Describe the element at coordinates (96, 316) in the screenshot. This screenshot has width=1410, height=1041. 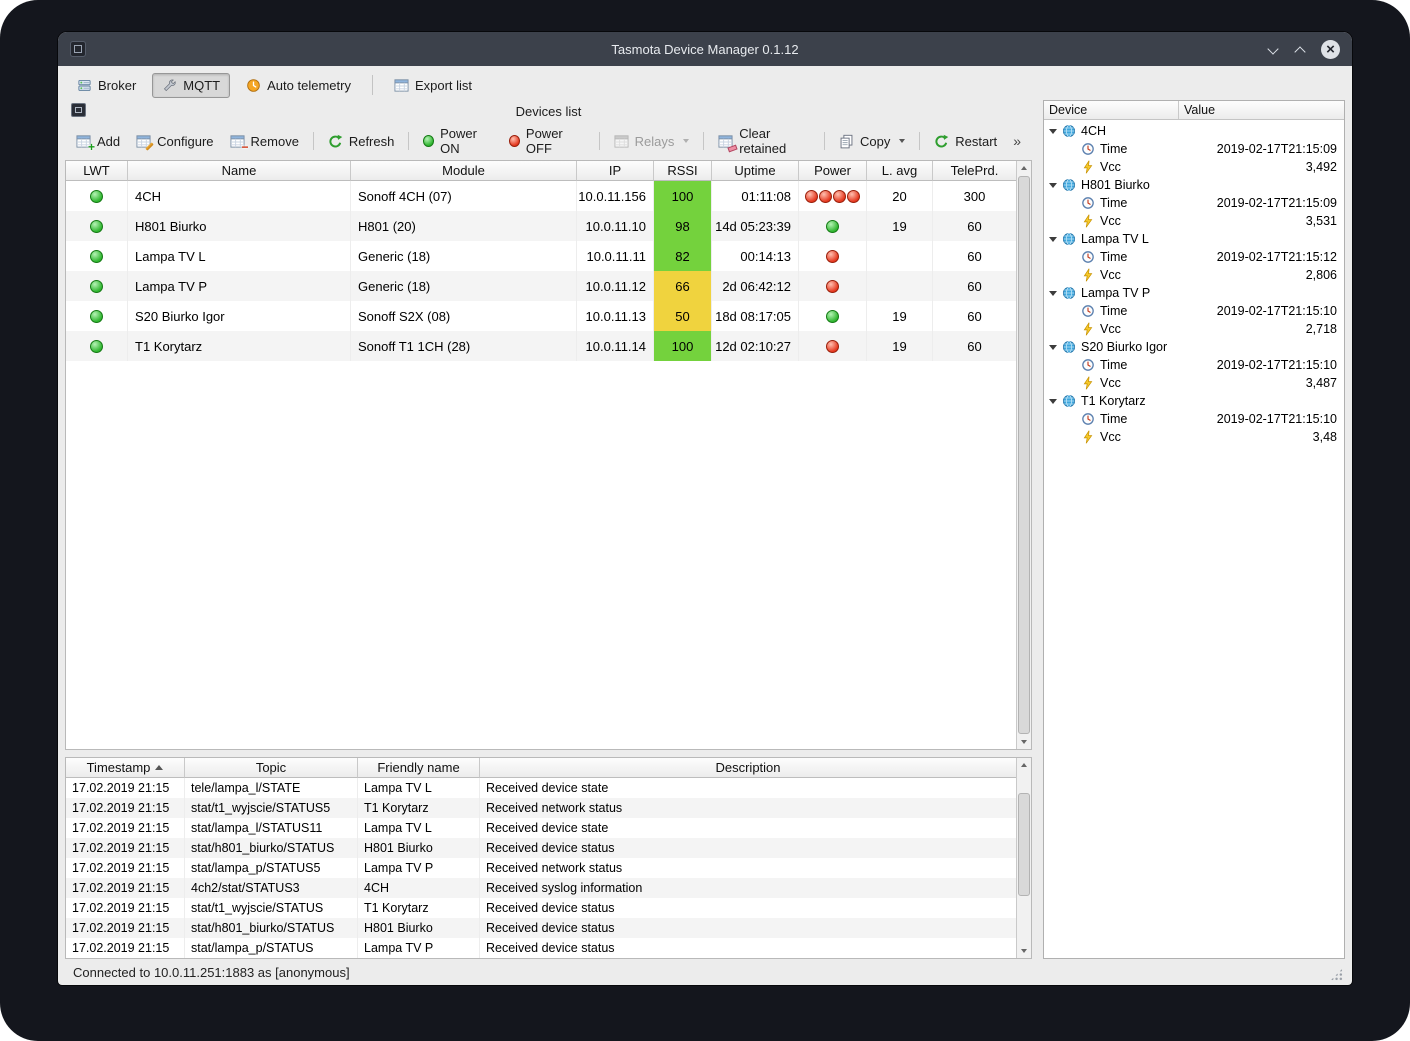
I see `led-on` at that location.